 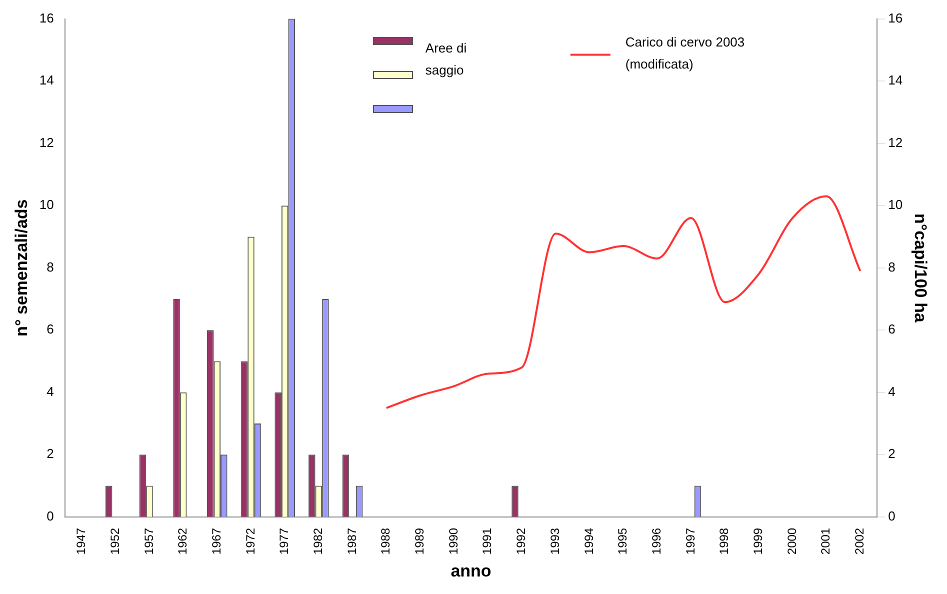 I want to click on y-tick-label: 10, so click(x=46, y=204).